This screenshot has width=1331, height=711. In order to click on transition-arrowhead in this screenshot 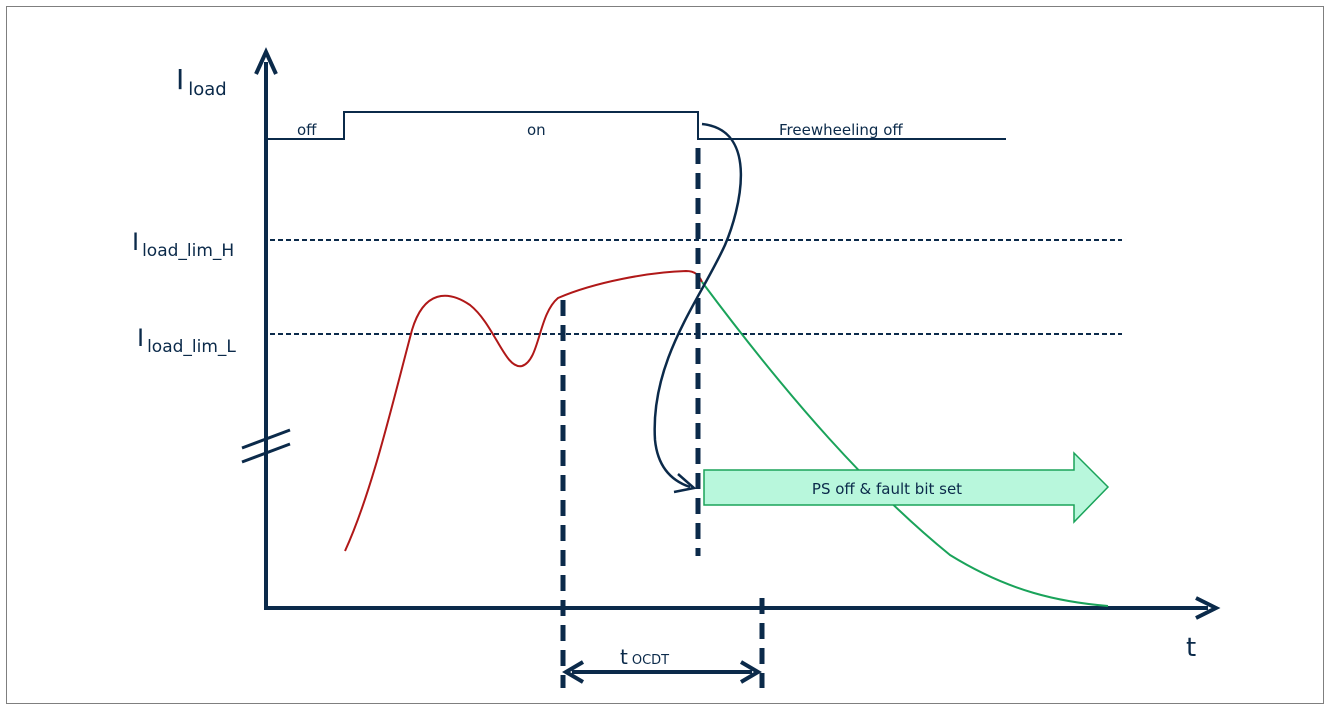, I will do `click(685, 483)`.